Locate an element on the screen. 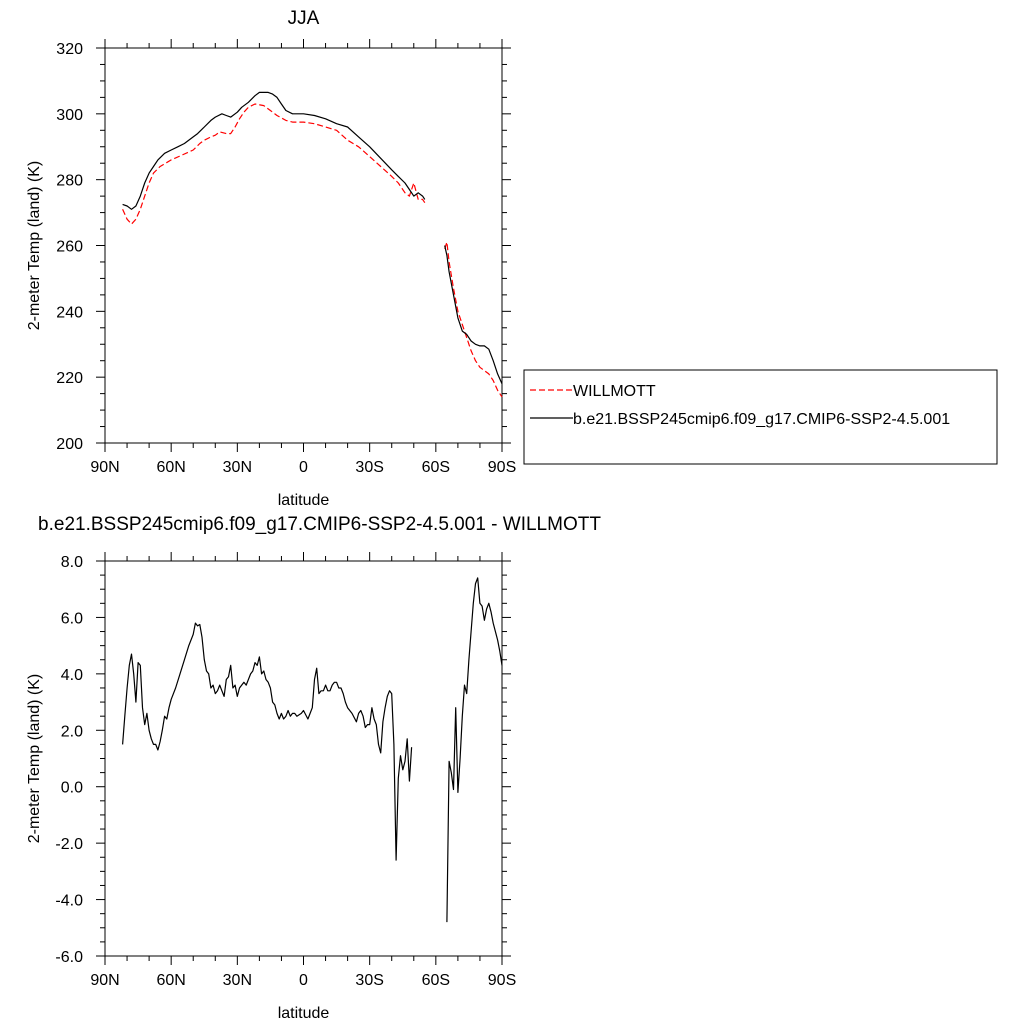 This screenshot has height=1024, width=1024. legend-box is located at coordinates (760, 417).